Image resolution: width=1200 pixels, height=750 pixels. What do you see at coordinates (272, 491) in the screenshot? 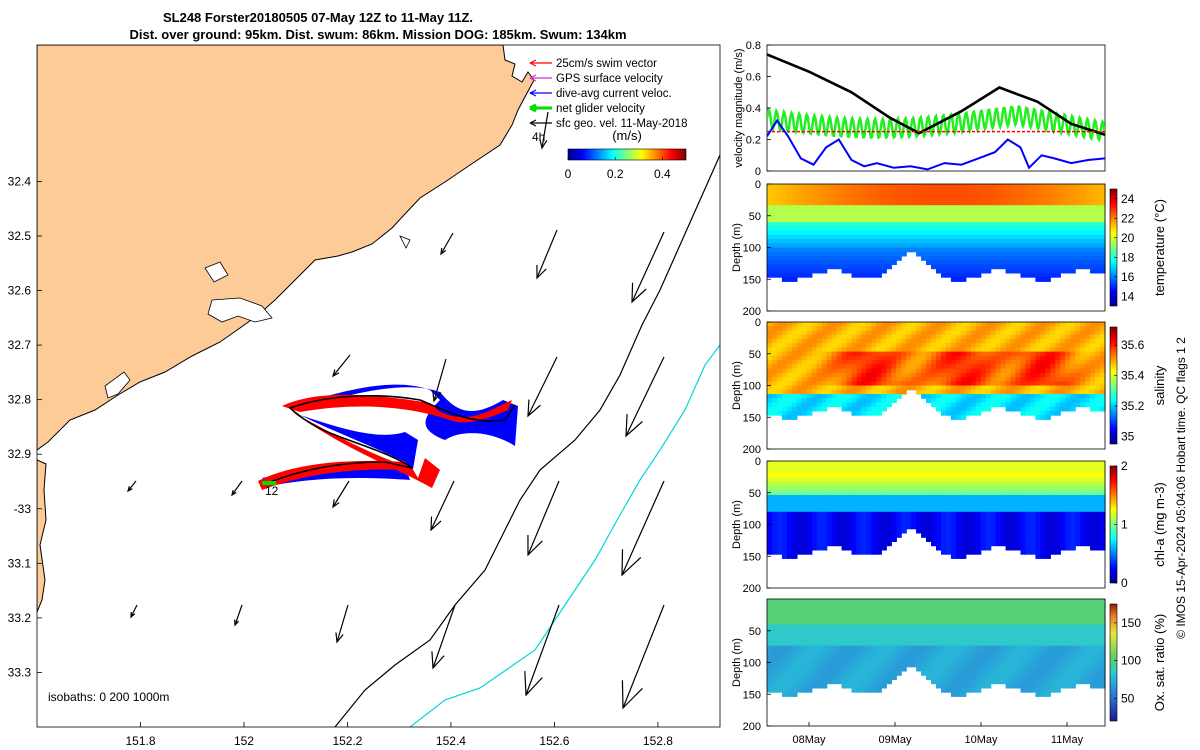
I see `track-start-label: 12` at bounding box center [272, 491].